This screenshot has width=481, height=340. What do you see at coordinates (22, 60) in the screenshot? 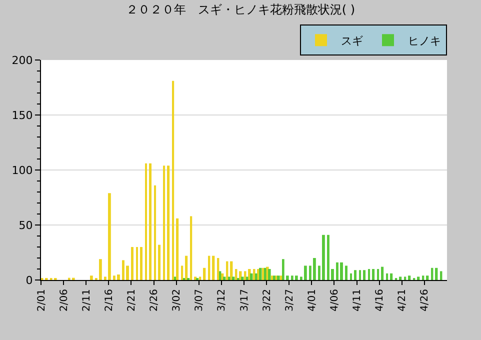
I see `y-tick-label: 200` at bounding box center [22, 60].